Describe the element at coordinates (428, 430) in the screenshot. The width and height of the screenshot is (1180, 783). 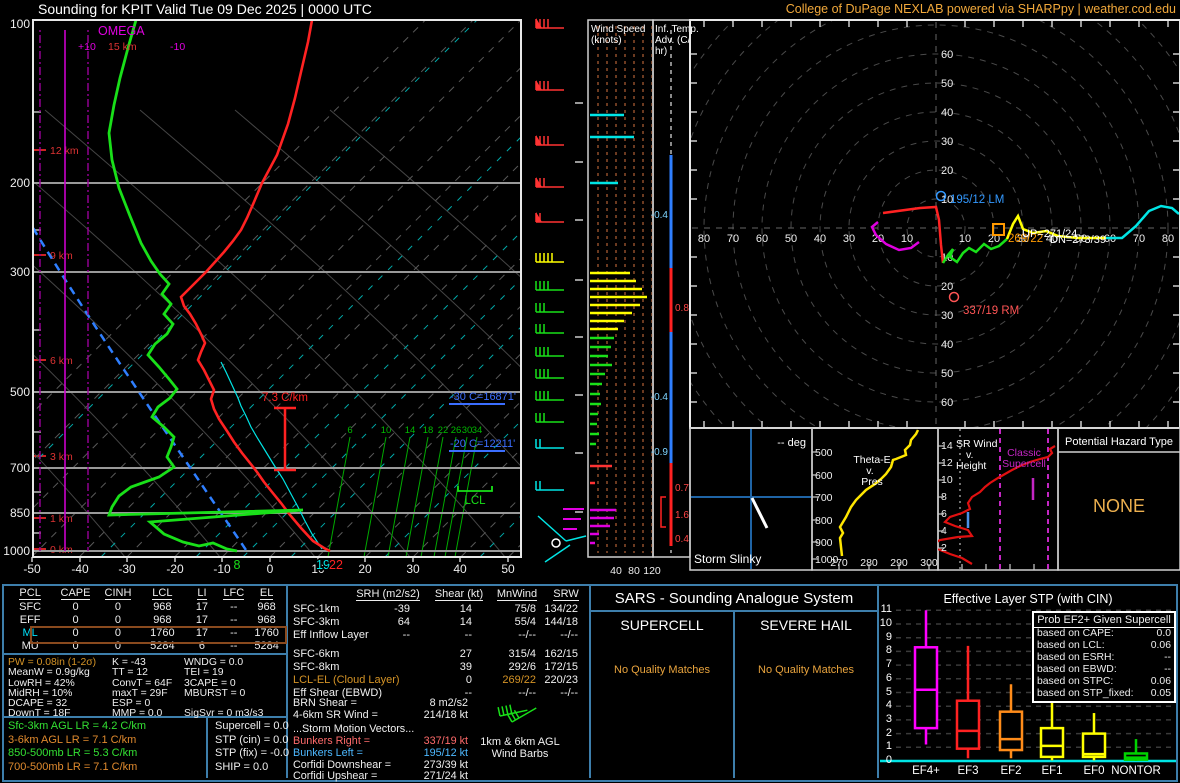
I see `mixing-ratio-label: 18` at that location.